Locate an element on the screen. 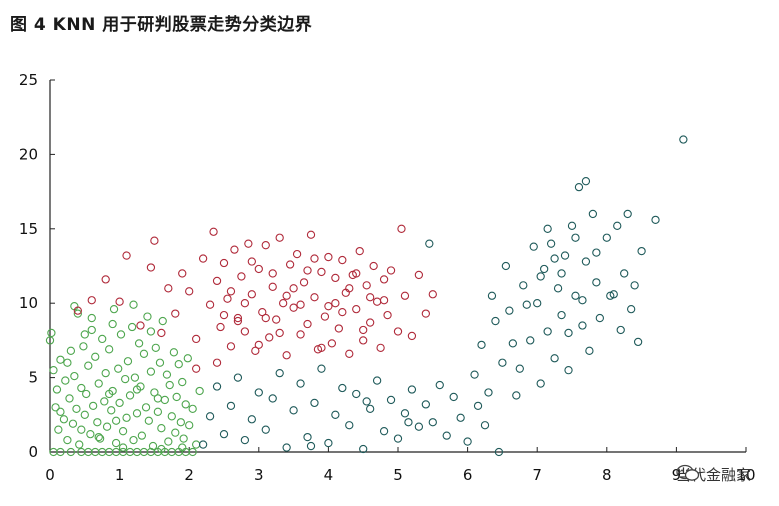 The width and height of the screenshot is (779, 506). x-tick-label: 2 is located at coordinates (189, 475).